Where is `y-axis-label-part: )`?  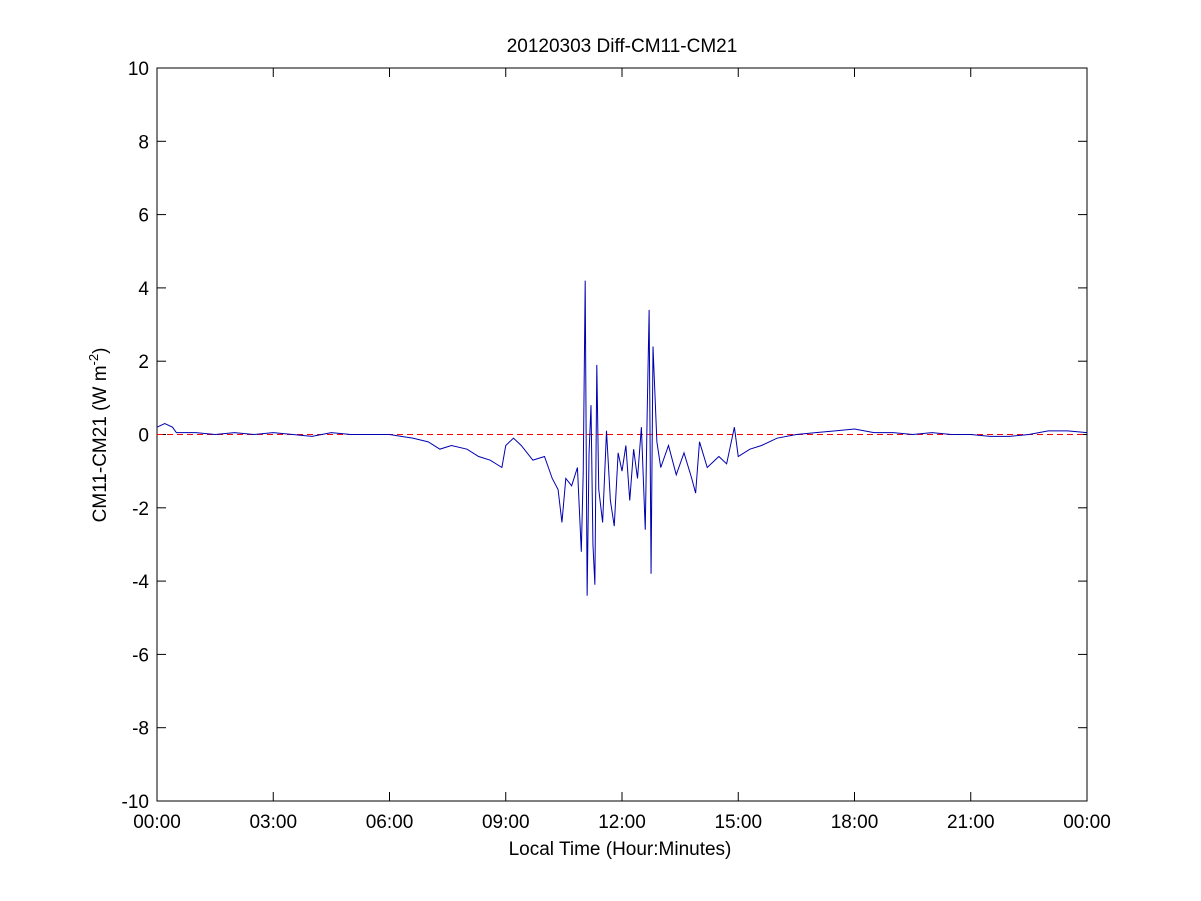
y-axis-label-part: ) is located at coordinates (100, 351).